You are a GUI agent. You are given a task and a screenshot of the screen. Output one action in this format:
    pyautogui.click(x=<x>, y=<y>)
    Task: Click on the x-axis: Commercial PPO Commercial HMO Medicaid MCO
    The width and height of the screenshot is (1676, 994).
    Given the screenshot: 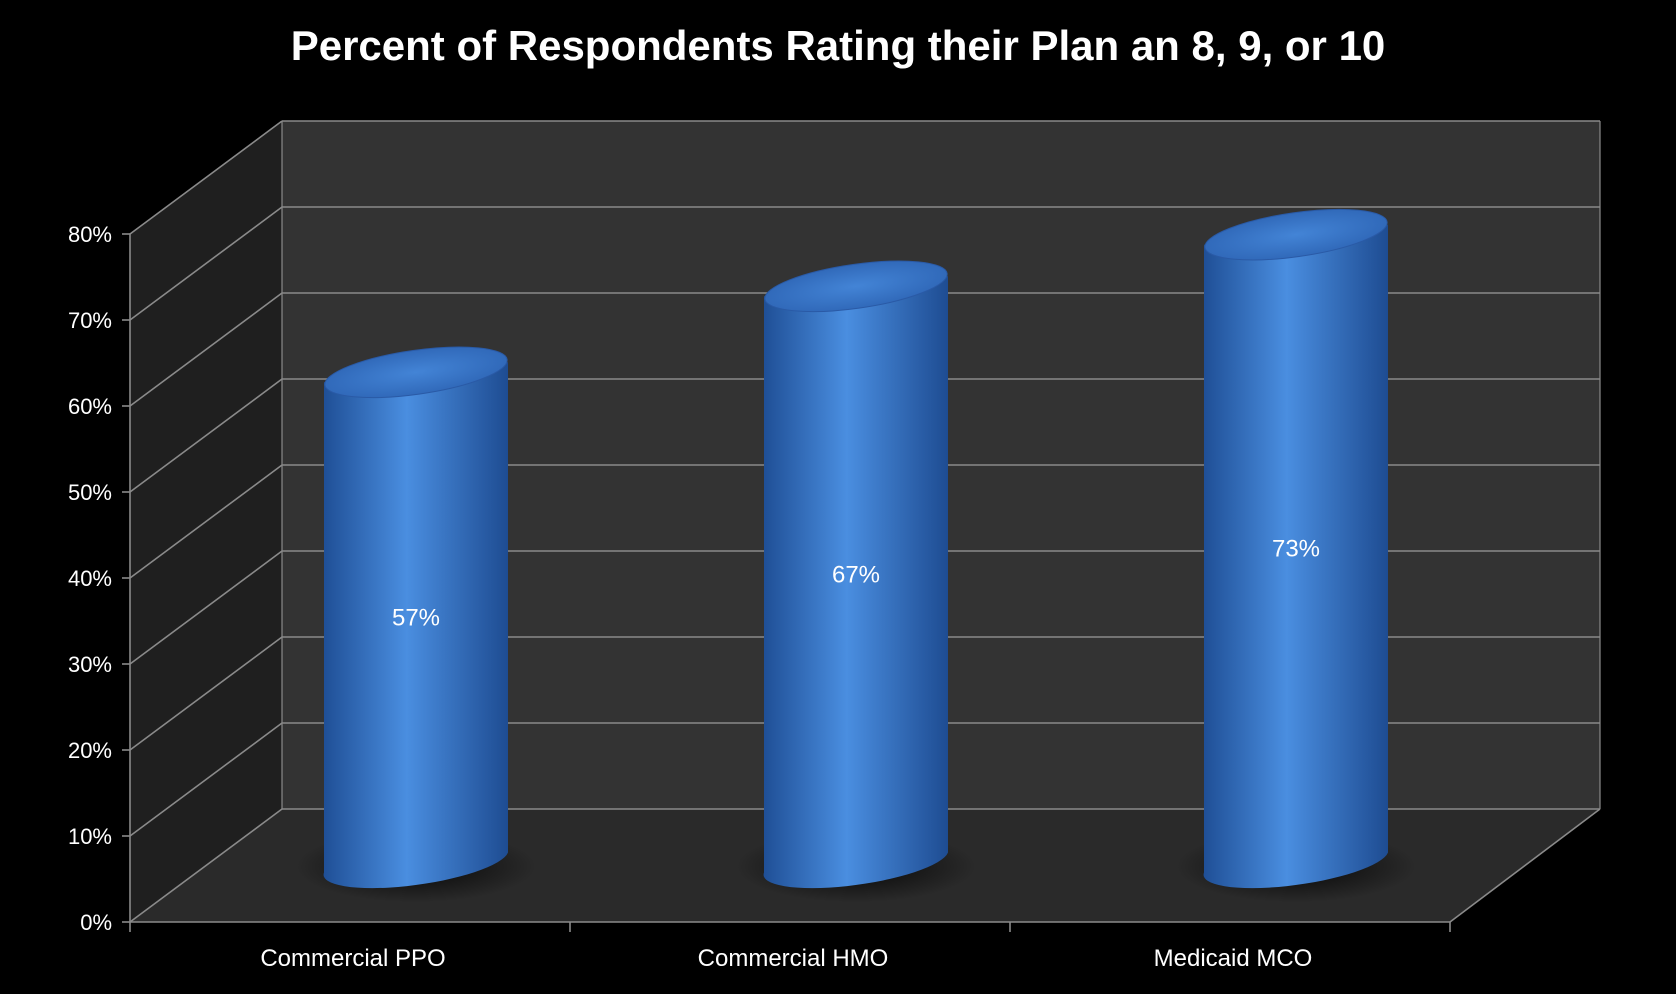 What is the action you would take?
    pyautogui.click(x=865, y=890)
    